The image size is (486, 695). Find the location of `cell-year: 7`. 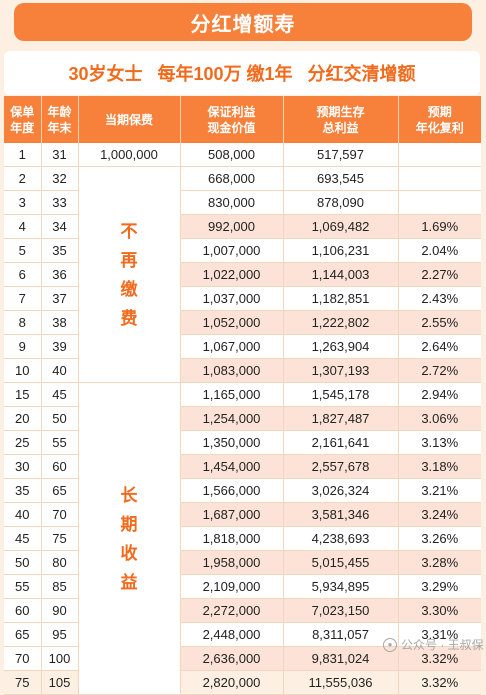

cell-year: 7 is located at coordinates (23, 298).